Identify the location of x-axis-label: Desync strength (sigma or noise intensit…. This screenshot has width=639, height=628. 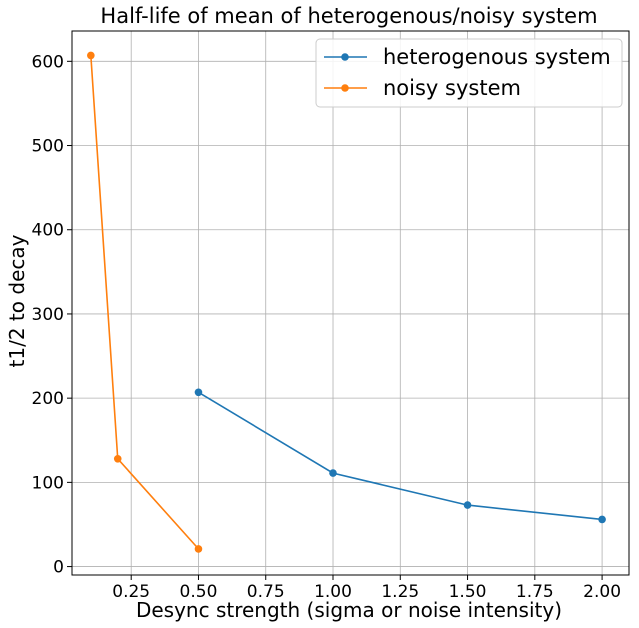
(349, 610).